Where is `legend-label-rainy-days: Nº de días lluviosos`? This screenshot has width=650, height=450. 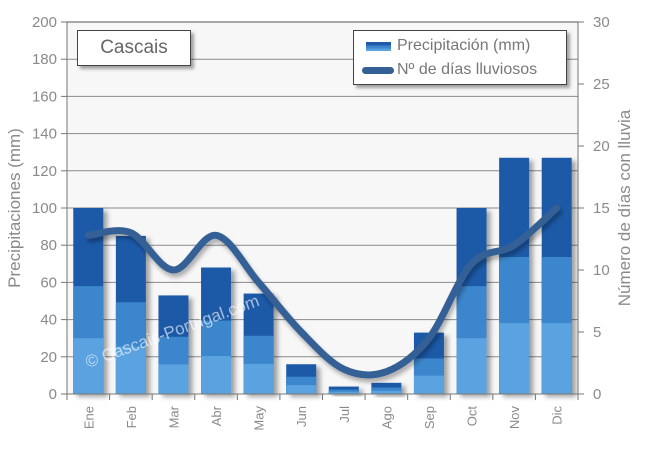
legend-label-rainy-days: Nº de días lluviosos is located at coordinates (467, 69).